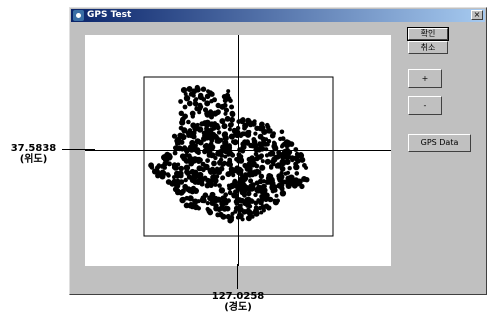  I want to click on gps-data-button: GPS Data, so click(439, 143).